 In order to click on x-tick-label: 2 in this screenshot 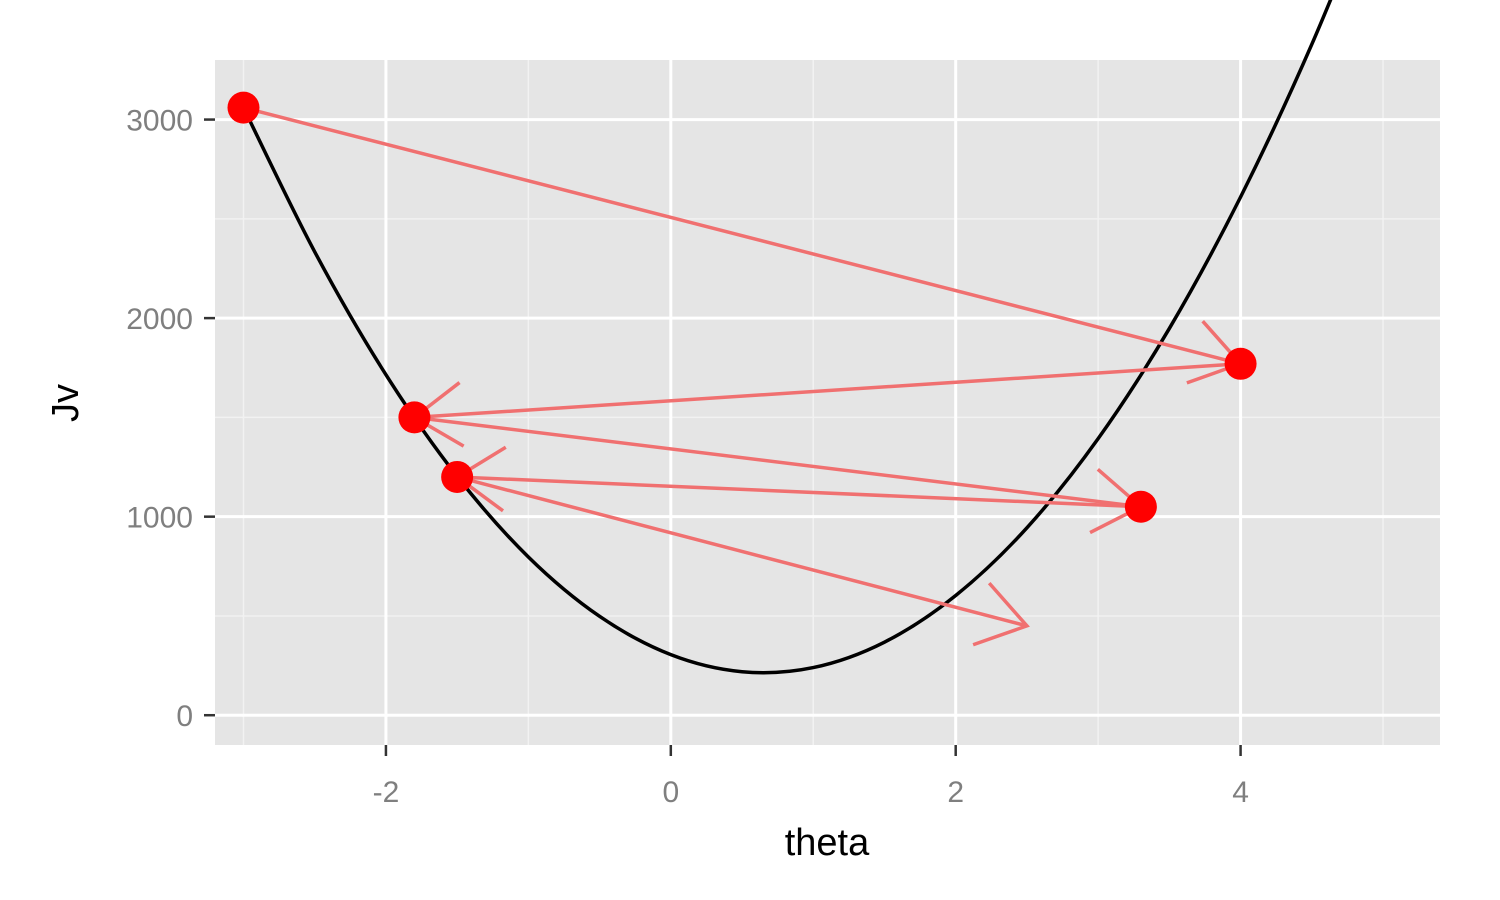, I will do `click(955, 792)`.